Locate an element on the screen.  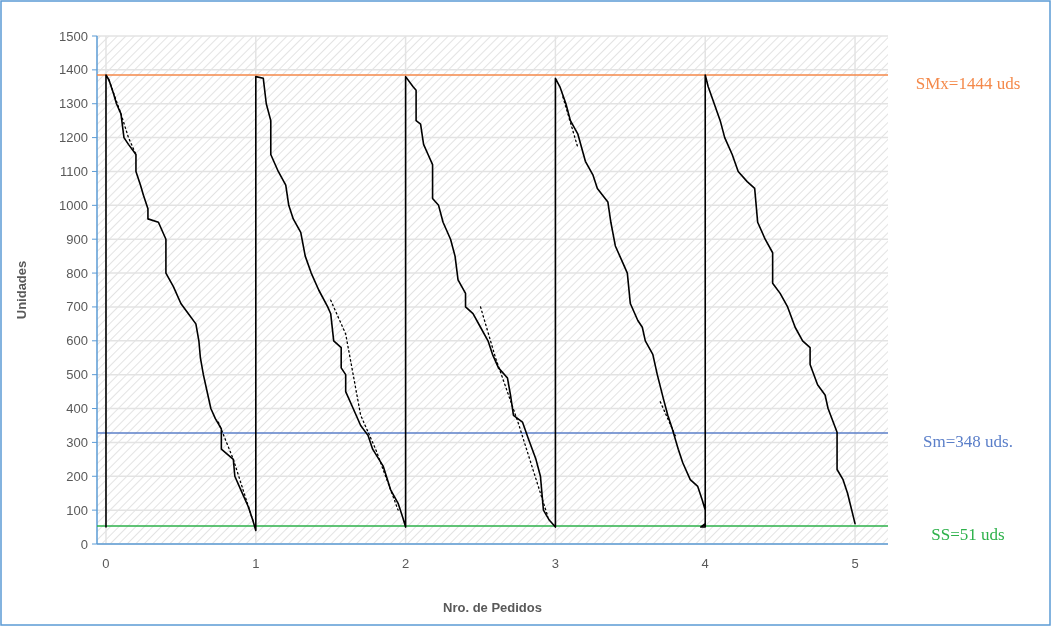
y-tick-label: 100 is located at coordinates (77, 510).